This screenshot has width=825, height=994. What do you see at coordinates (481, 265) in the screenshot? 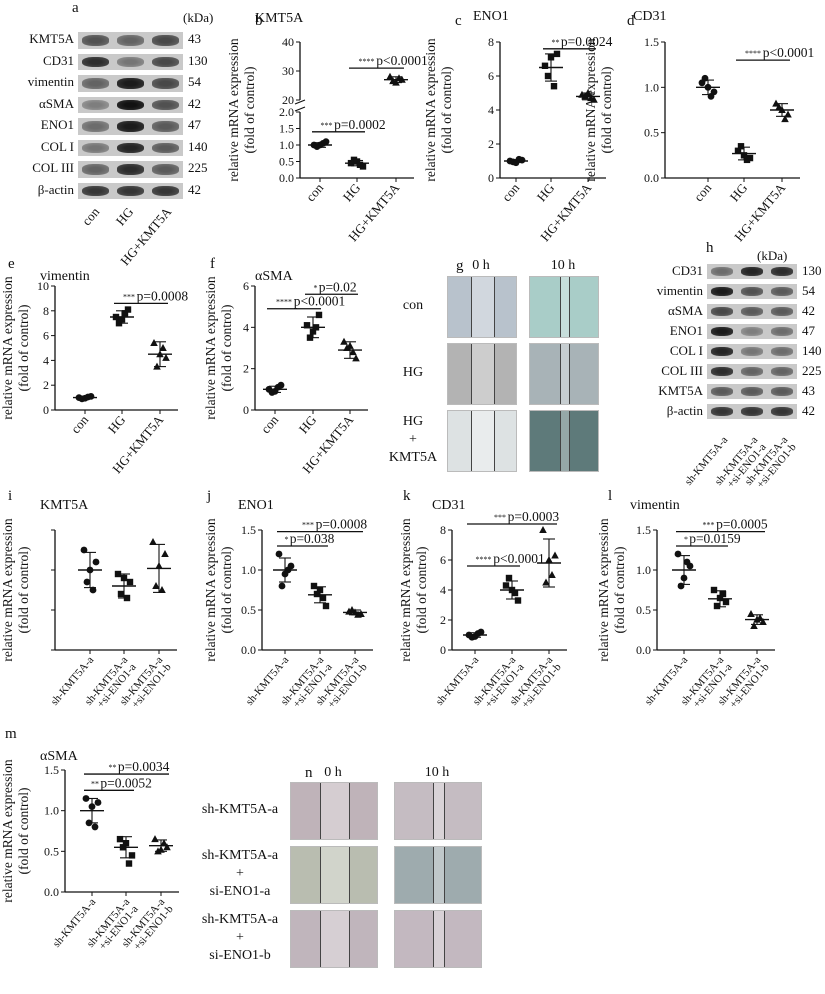
I see `scratch-col-label: 0 h` at bounding box center [481, 265].